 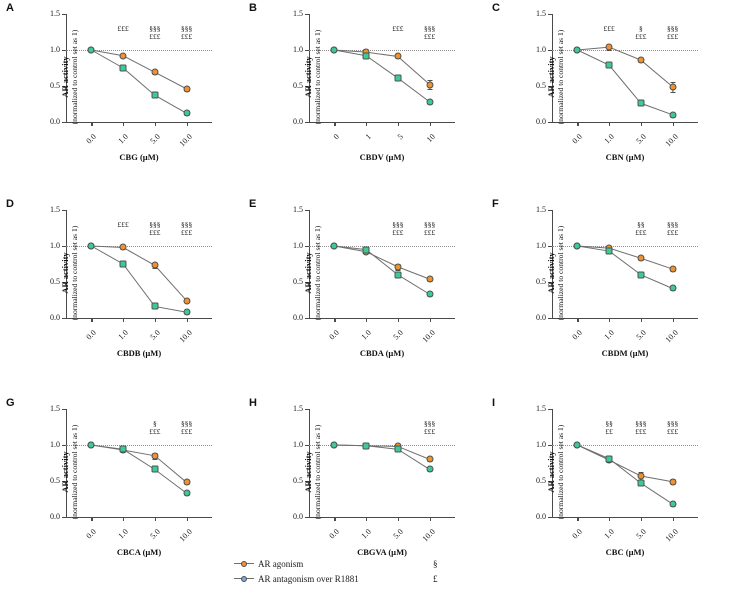 I want to click on x-axis-title: CBGVA (µM), so click(x=382, y=552).